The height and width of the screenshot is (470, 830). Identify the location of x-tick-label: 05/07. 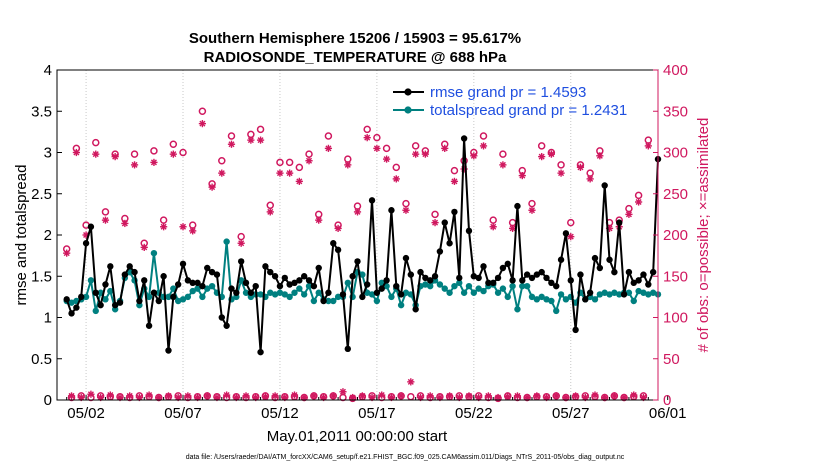
(183, 413).